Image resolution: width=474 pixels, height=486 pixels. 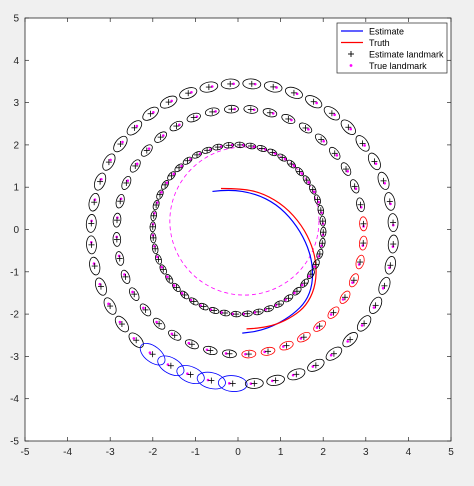 What do you see at coordinates (386, 32) in the screenshot?
I see `legend-label: Estimate` at bounding box center [386, 32].